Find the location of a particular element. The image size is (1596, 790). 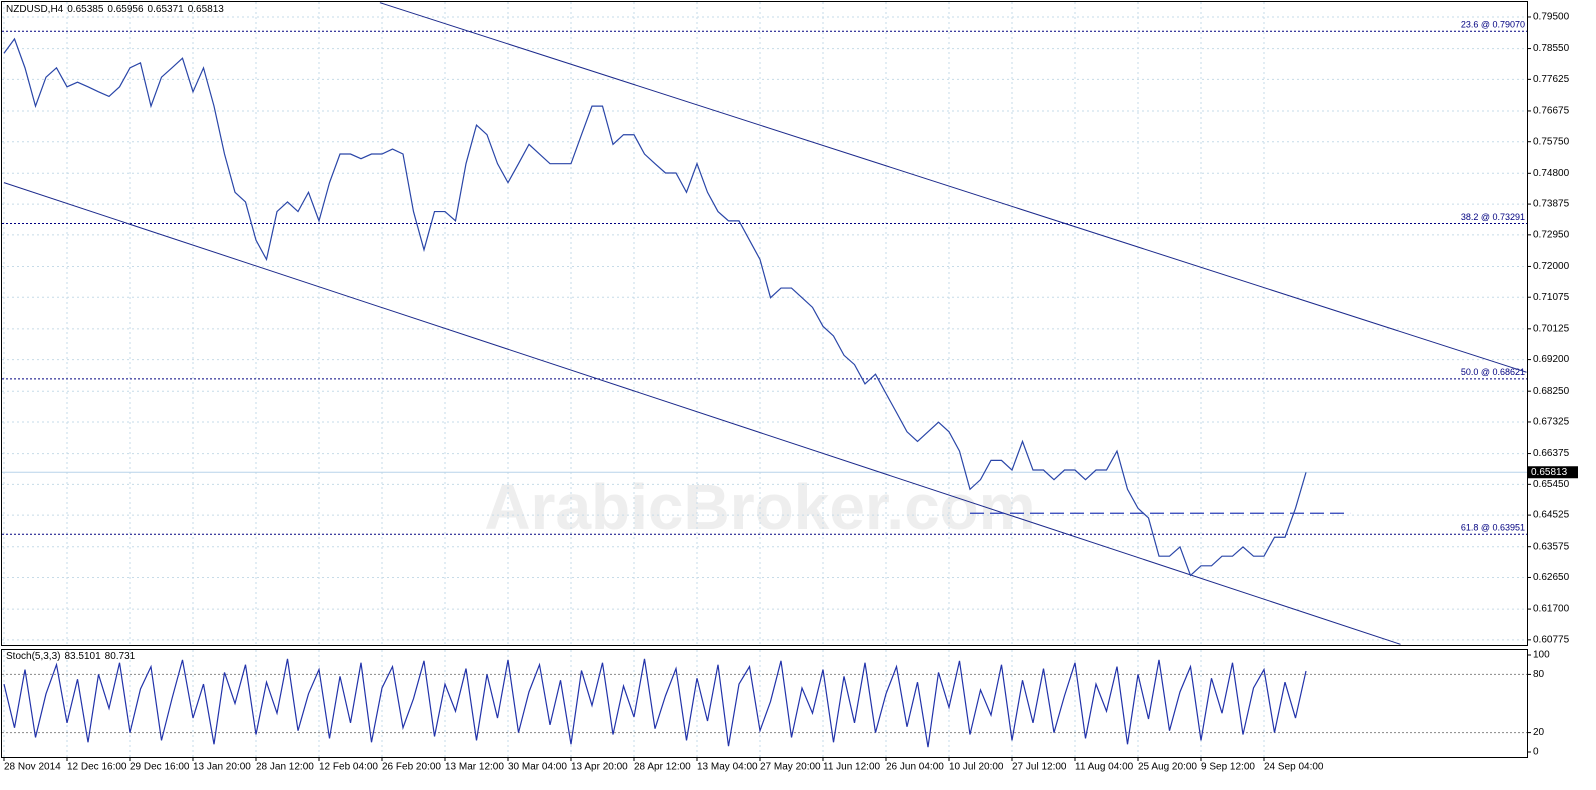

x-tick-label: 26 Feb 20:00 is located at coordinates (411, 767).